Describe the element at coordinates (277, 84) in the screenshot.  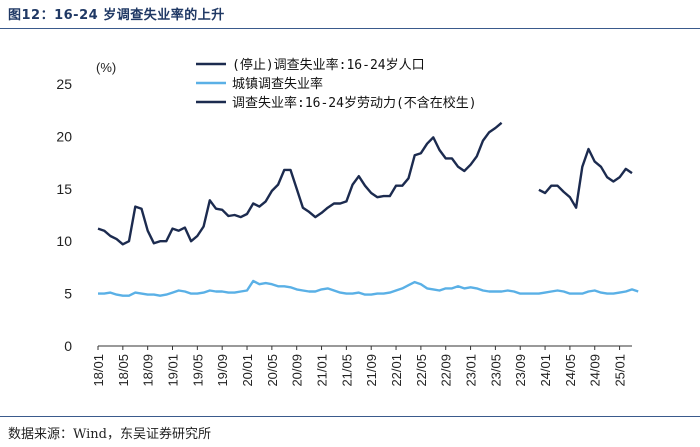
I see `legend-label-series-2: 城镇调查失业率` at that location.